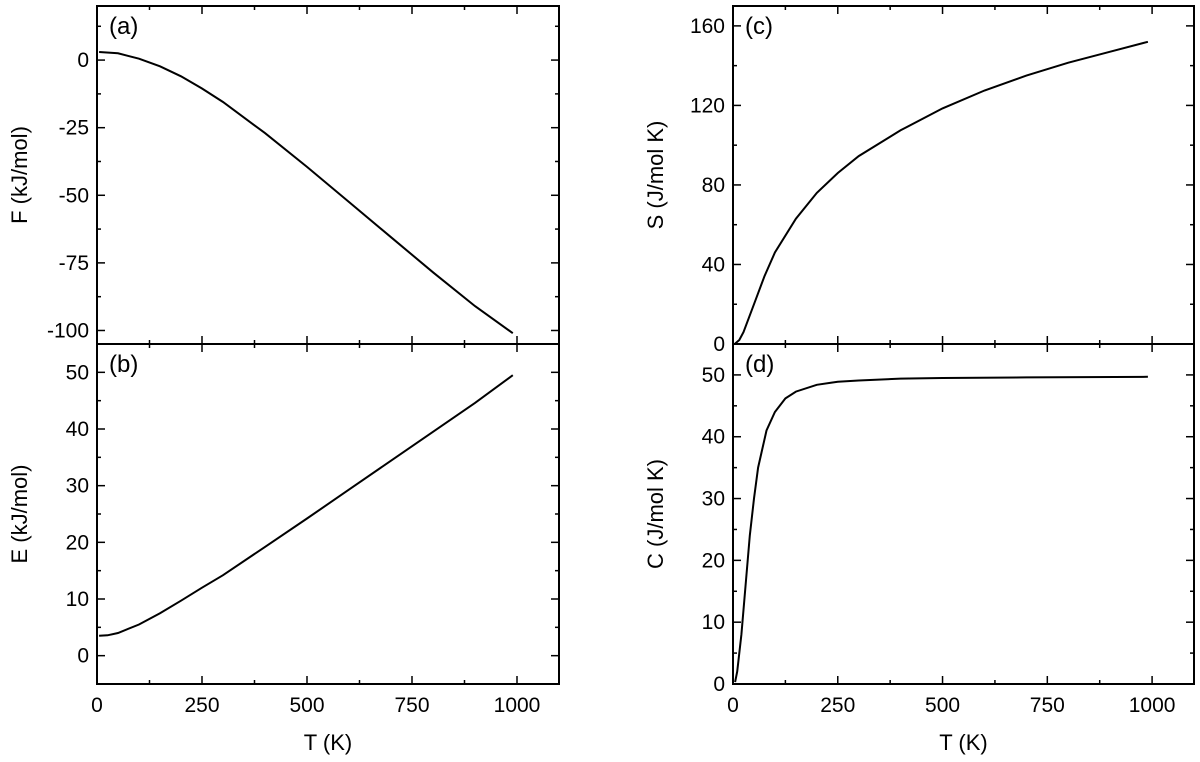  I want to click on panel-a-y-tick-label: -100, so click(68, 330).